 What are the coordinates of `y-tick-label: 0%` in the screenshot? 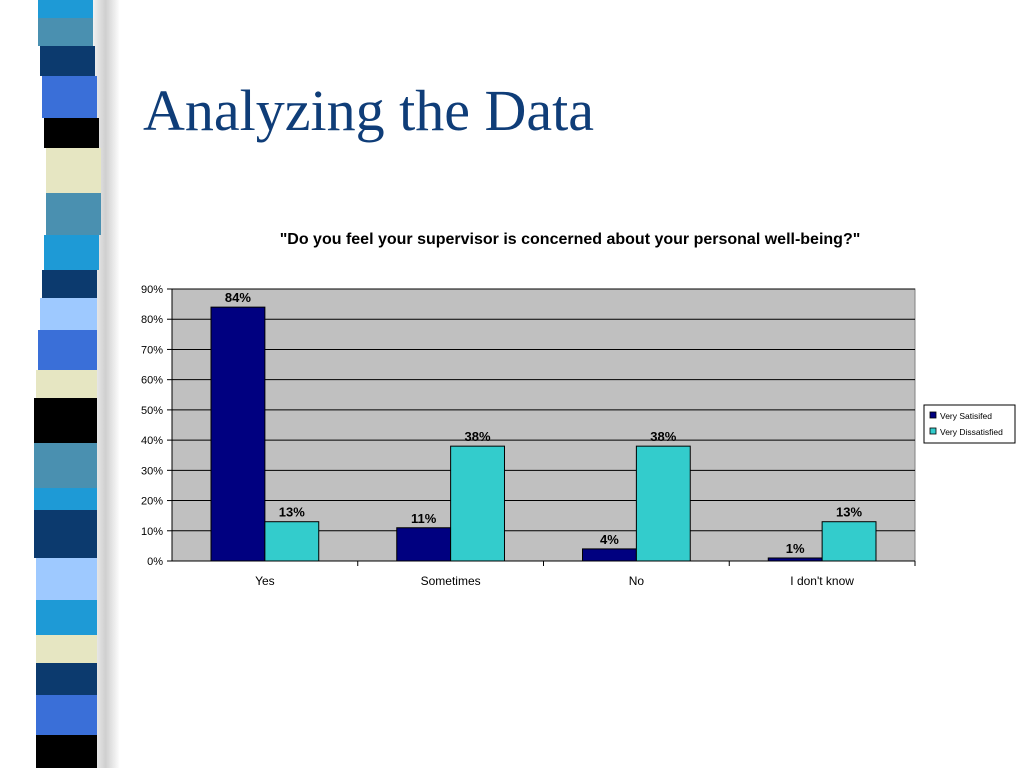 It's located at (155, 562).